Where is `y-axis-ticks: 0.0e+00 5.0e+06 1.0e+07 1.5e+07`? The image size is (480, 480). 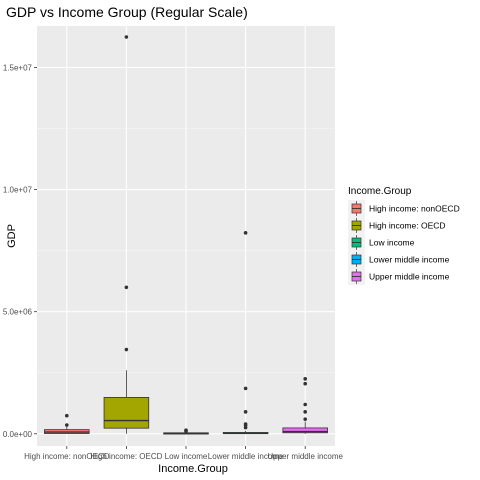
y-axis-ticks: 0.0e+00 5.0e+06 1.0e+07 1.5e+07 is located at coordinates (20, 251).